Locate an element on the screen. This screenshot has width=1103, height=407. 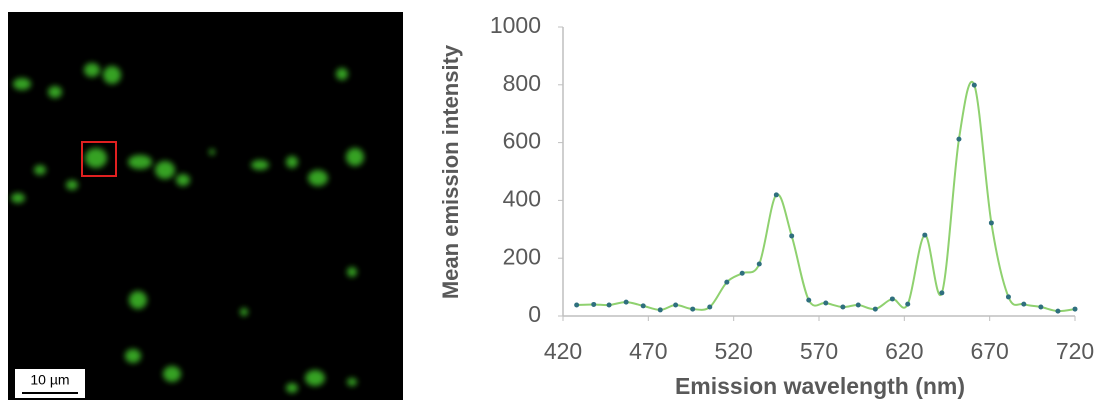
x-tick-label: 620 is located at coordinates (904, 351).